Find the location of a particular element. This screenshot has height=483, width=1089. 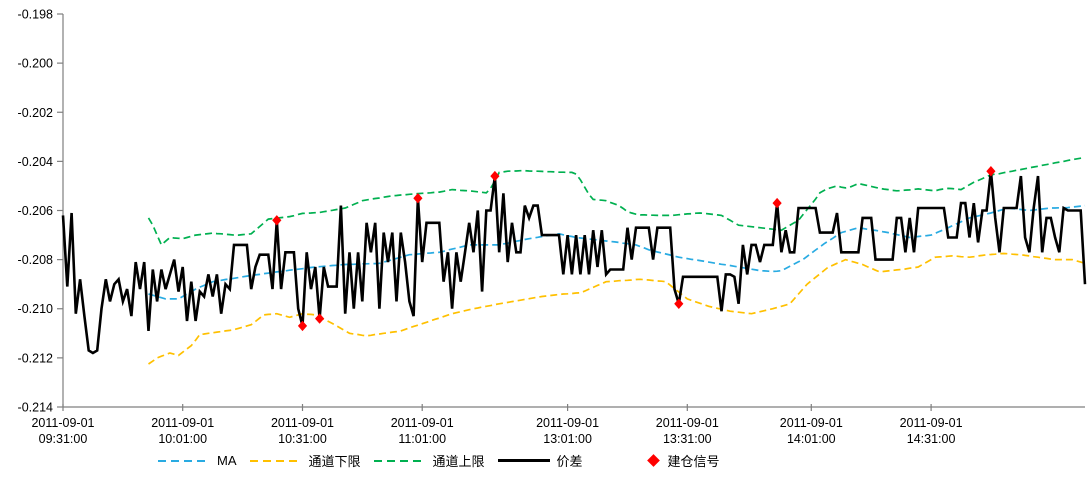

legend-label-spread: 价差 is located at coordinates (569, 461).